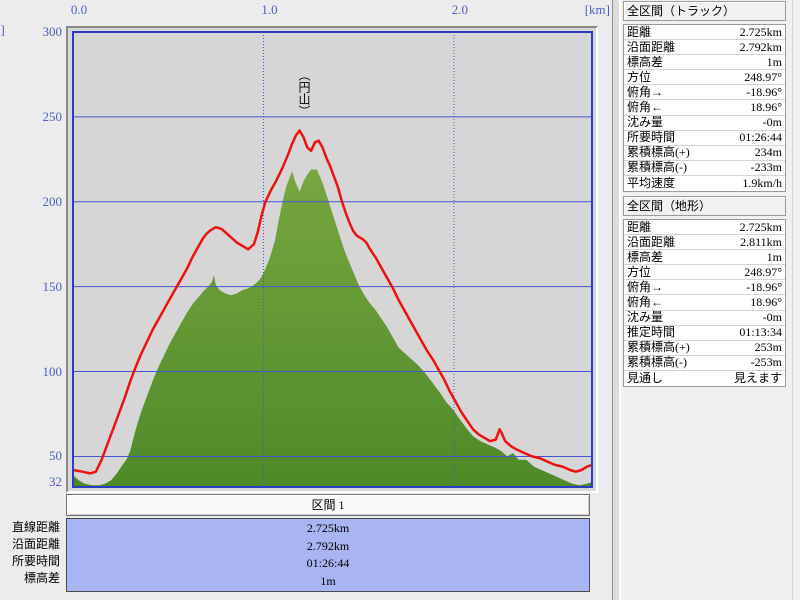 Image resolution: width=800 pixels, height=600 pixels. I want to click on y-axis-tick-label: 150, so click(52, 286).